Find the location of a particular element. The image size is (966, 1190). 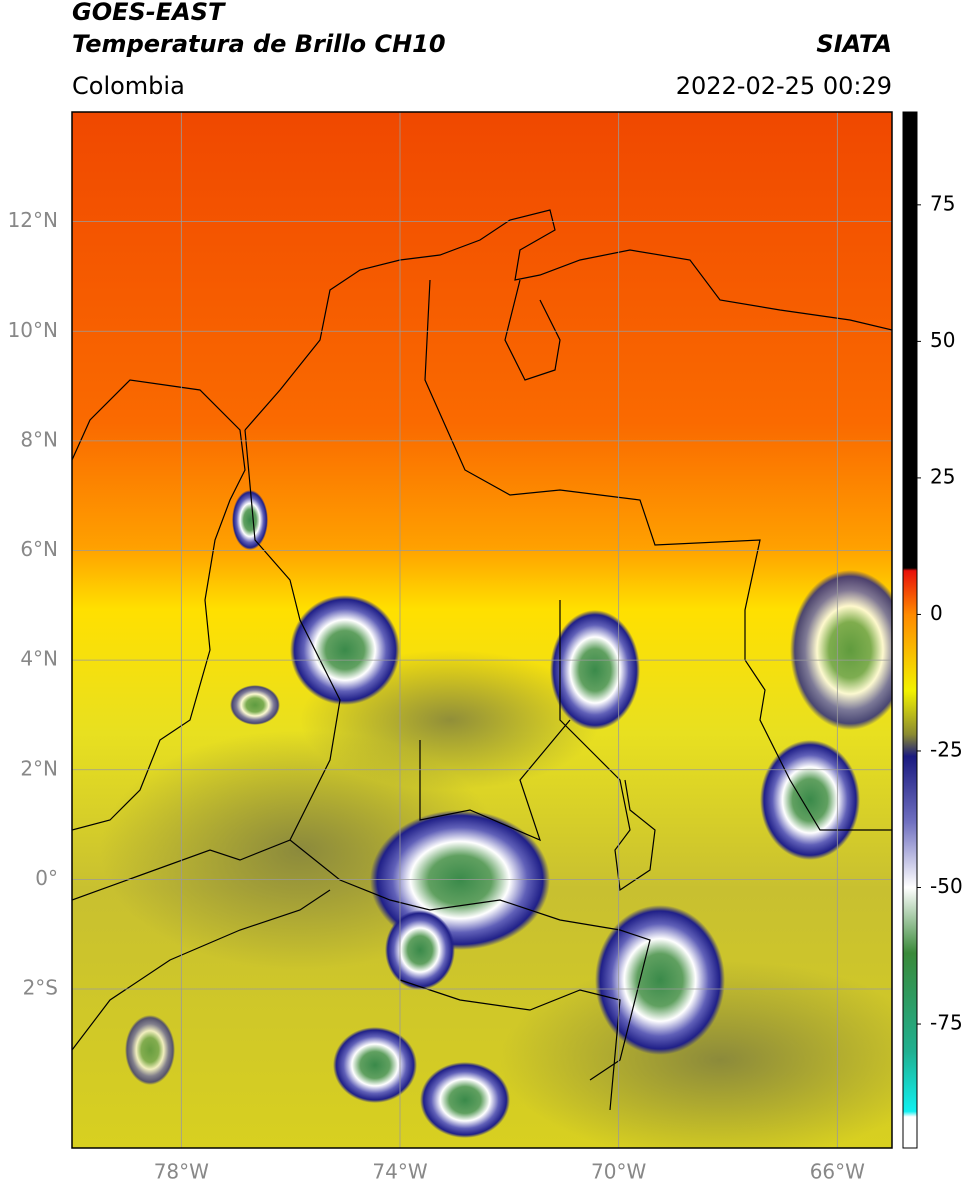

subtitle: Temperatura de Brillo CH10 is located at coordinates (259, 44).